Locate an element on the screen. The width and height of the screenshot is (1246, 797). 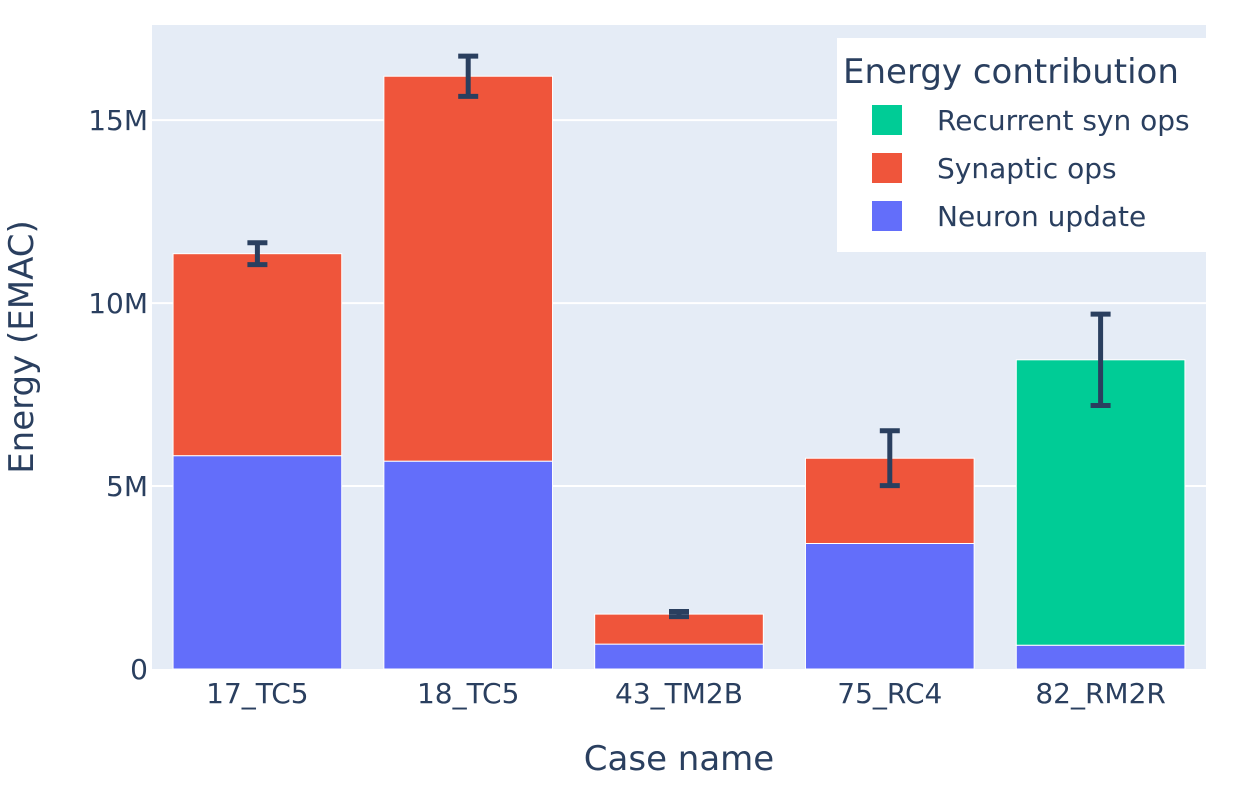
y-axis-title: Energy (EMAC) is located at coordinates (22, 347).